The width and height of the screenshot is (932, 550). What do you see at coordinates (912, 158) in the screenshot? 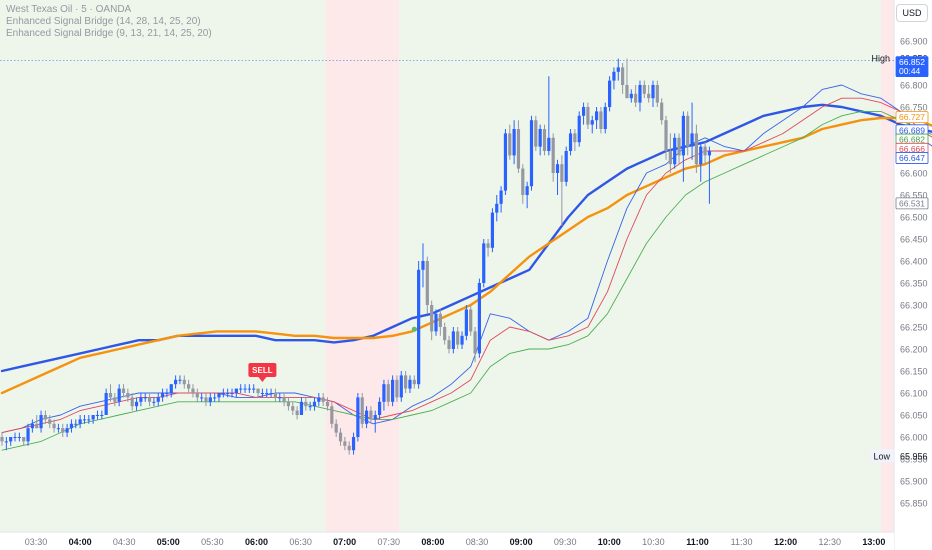
I see `price-badge-value: 66.647` at bounding box center [912, 158].